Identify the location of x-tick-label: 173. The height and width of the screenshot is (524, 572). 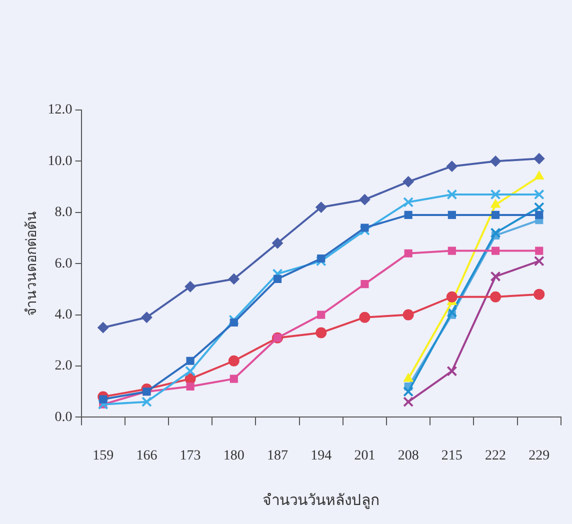
(190, 456).